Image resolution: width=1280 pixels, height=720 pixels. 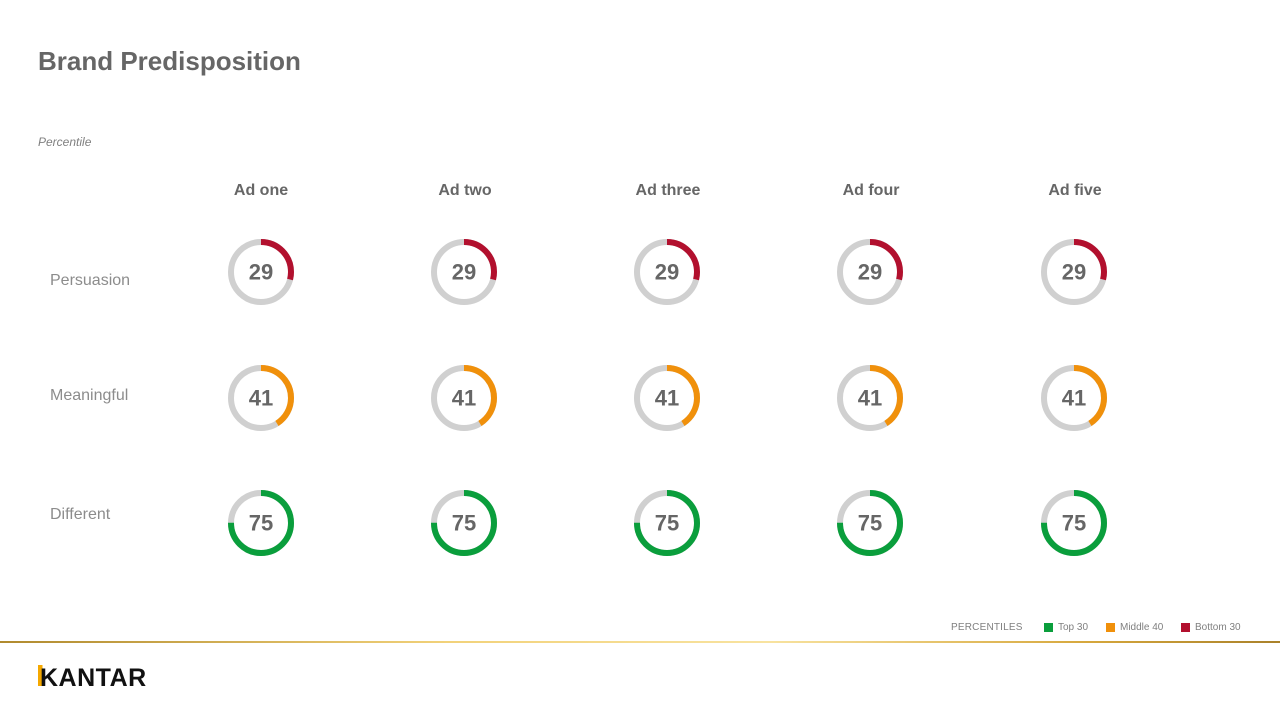 What do you see at coordinates (1218, 627) in the screenshot?
I see `legend-label-bottom-30: Bottom 30` at bounding box center [1218, 627].